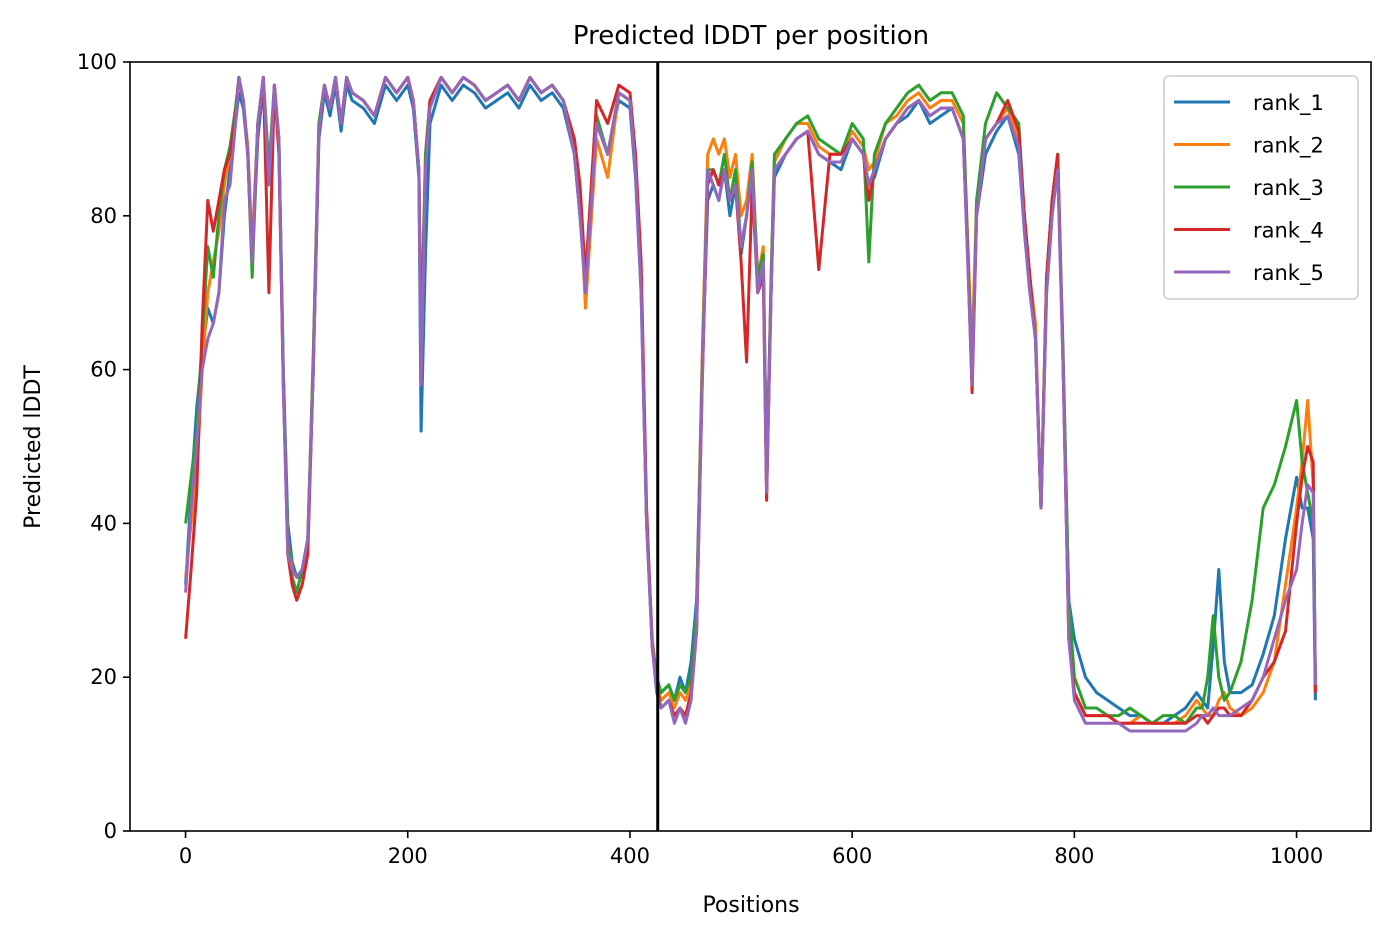  What do you see at coordinates (1288, 146) in the screenshot?
I see `legend-label: rank_2` at bounding box center [1288, 146].